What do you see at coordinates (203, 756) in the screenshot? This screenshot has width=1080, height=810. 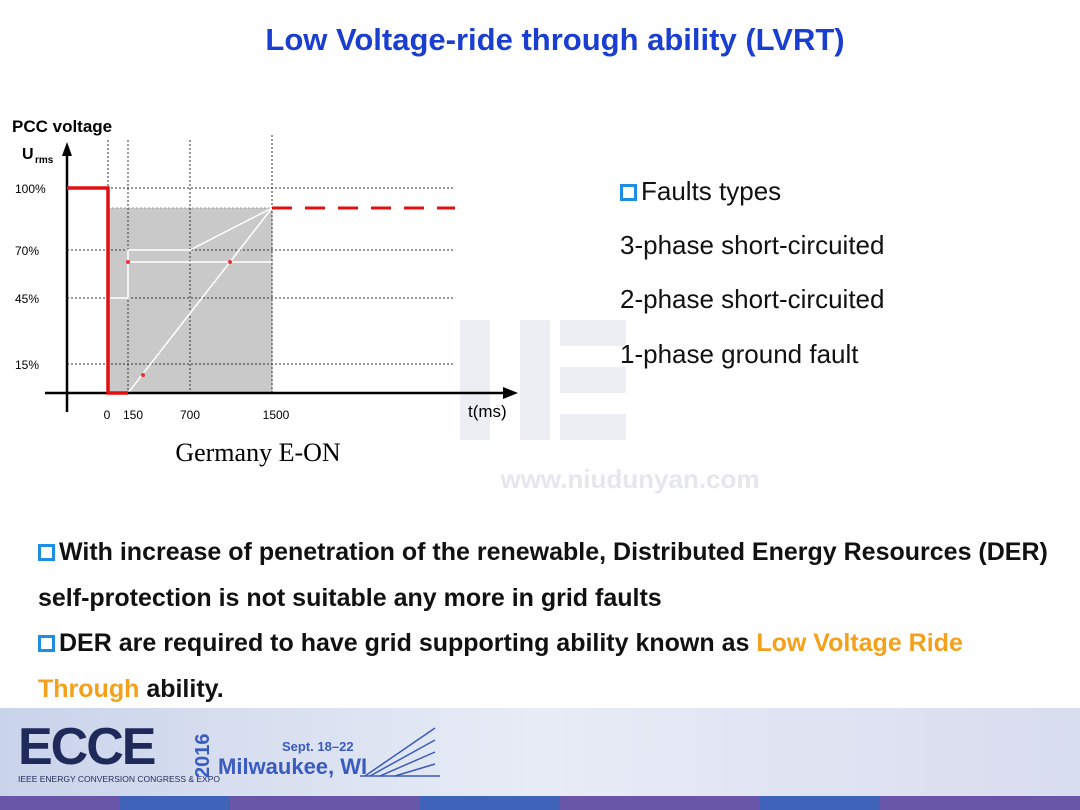 I see `year: 2016` at bounding box center [203, 756].